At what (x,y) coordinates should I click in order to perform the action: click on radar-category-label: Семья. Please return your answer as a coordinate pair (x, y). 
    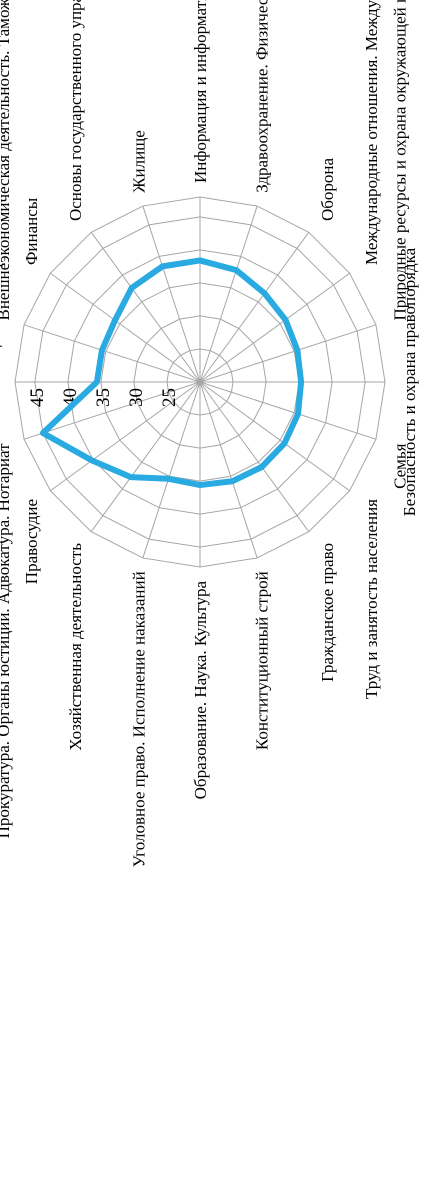
    Looking at the image, I should click on (399, 466).